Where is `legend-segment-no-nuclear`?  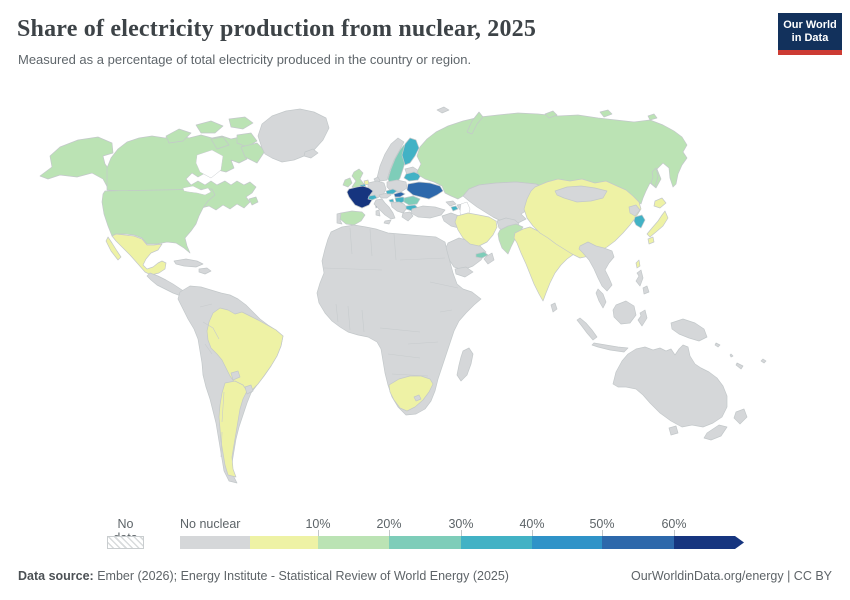 legend-segment-no-nuclear is located at coordinates (215, 542).